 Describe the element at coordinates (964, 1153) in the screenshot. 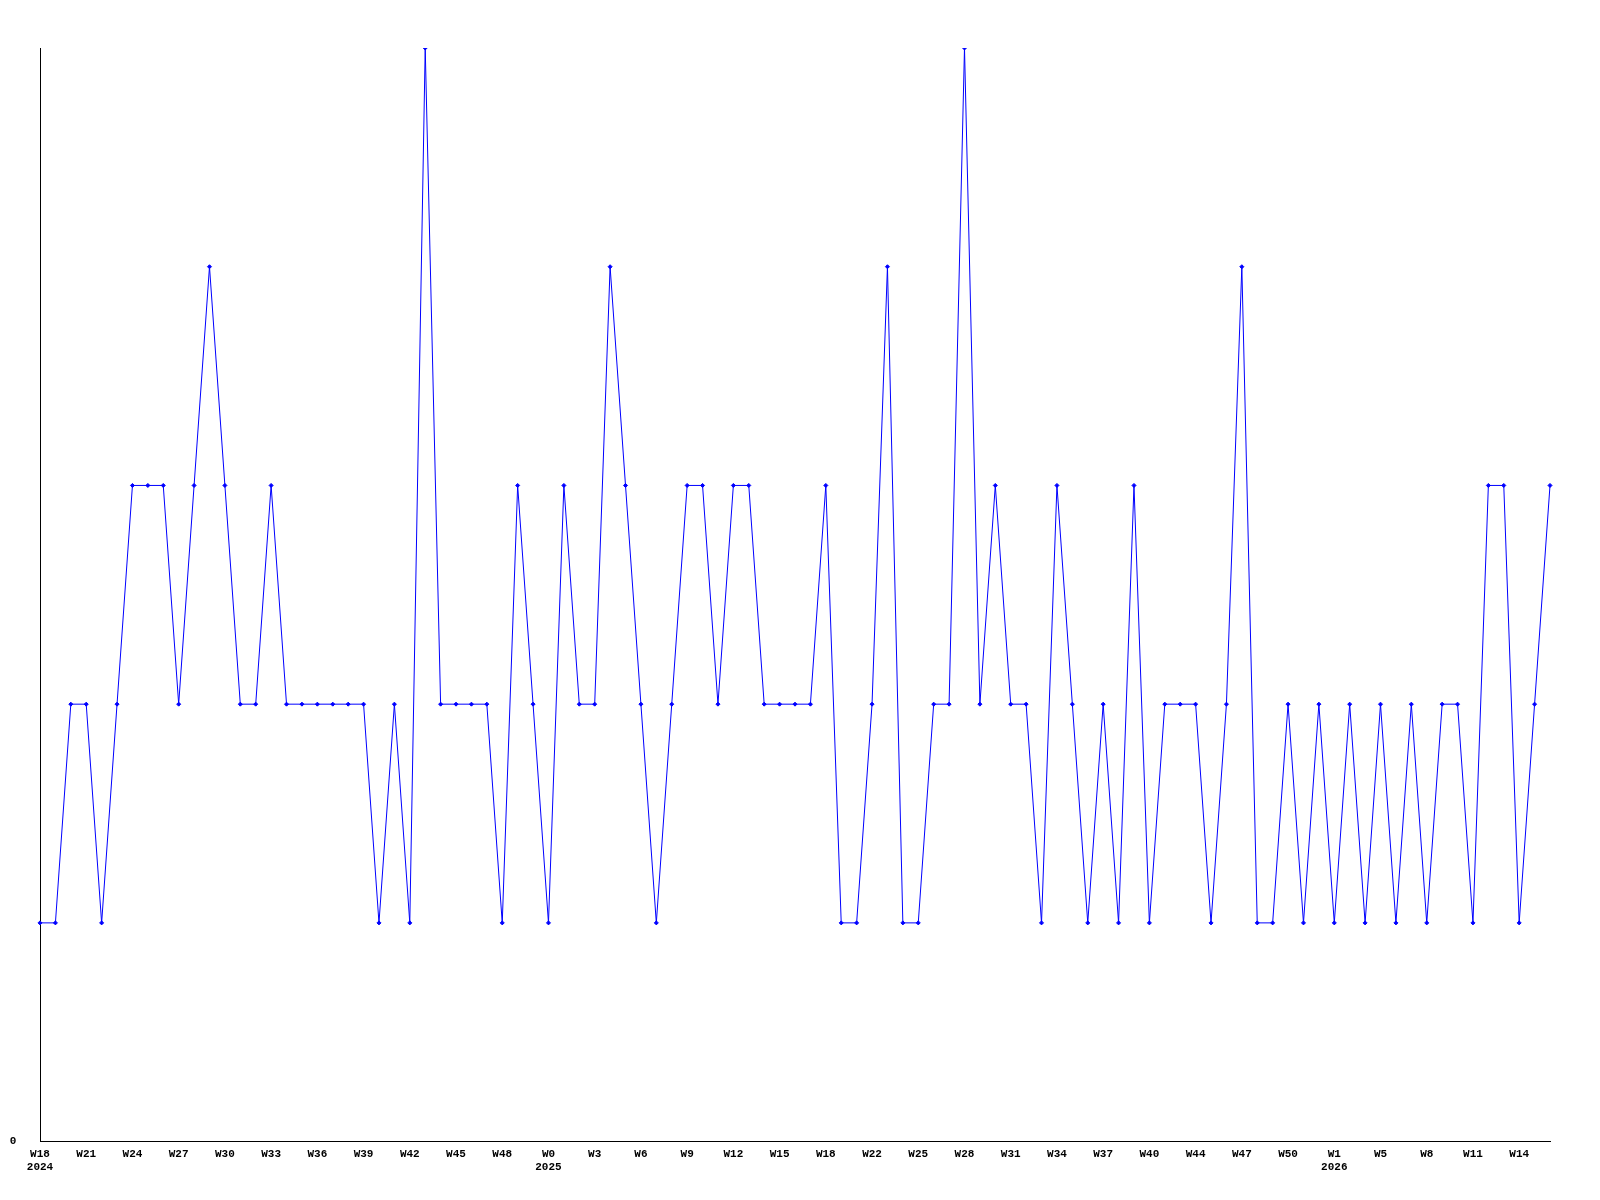

I see `x-tick-label: W28` at that location.